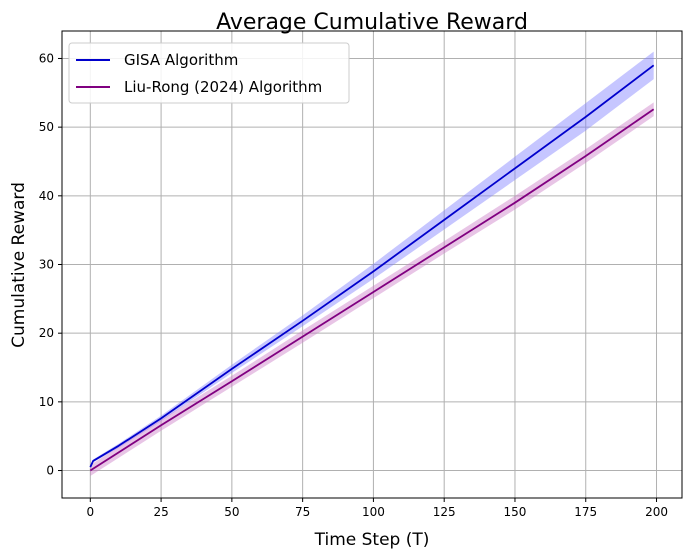  Describe the element at coordinates (444, 512) in the screenshot. I see `x-tick-label: 125` at that location.